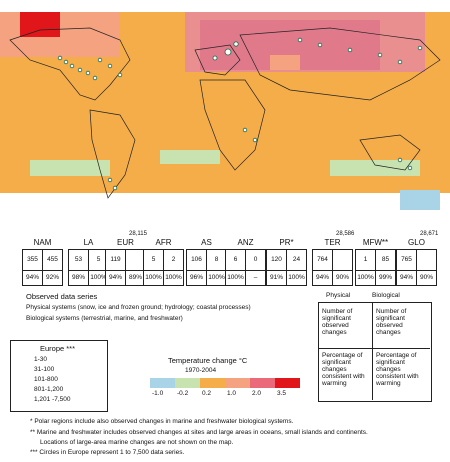 Image resolution: width=450 pixels, height=462 pixels. Describe the element at coordinates (138, 234) in the screenshot. I see `region-callout: 28,115` at that location.